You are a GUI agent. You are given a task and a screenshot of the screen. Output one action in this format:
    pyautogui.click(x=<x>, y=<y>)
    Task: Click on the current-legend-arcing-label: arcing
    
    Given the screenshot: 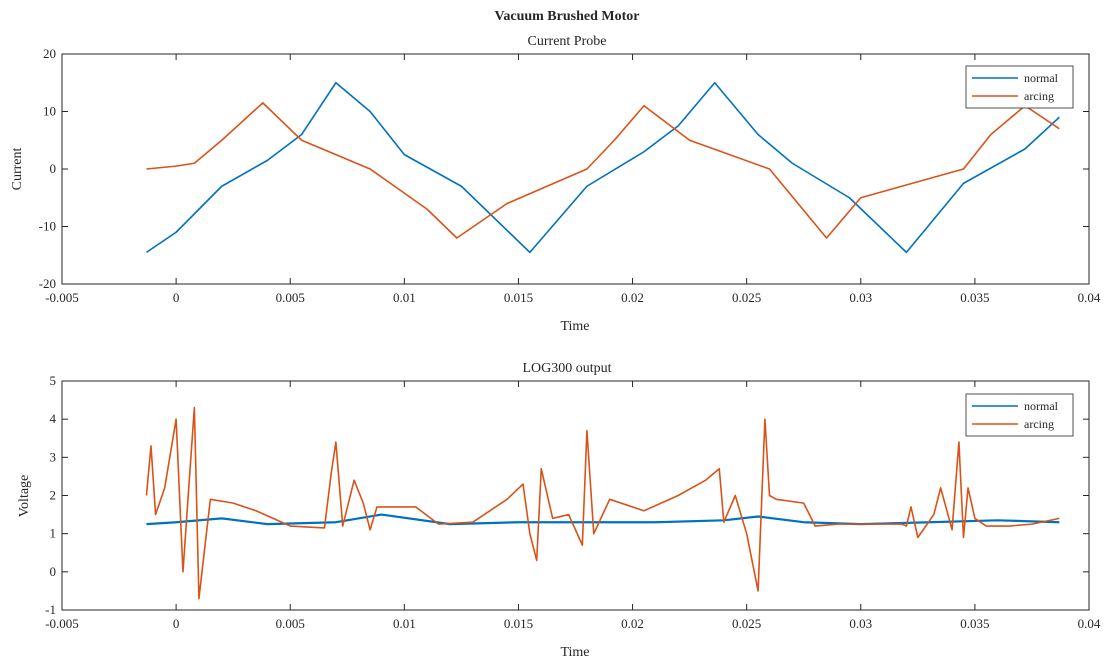 What is the action you would take?
    pyautogui.click(x=1039, y=96)
    